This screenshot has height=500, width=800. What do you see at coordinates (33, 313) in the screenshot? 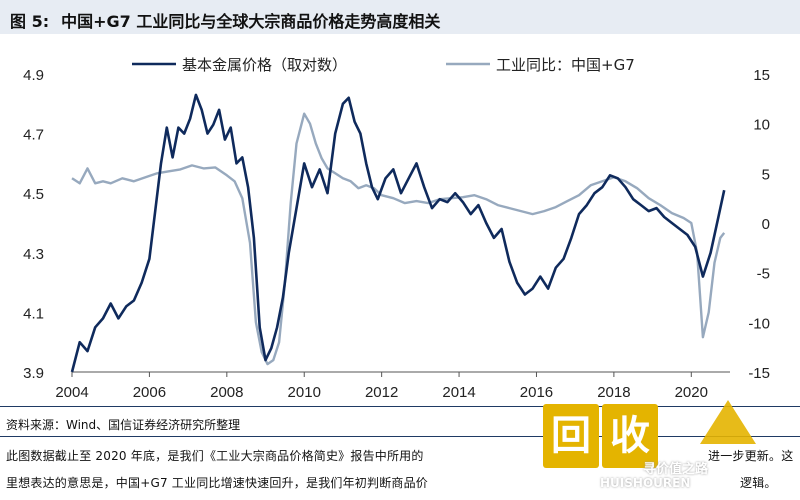
I see `y-left-tick-label: 4.1` at bounding box center [33, 313].